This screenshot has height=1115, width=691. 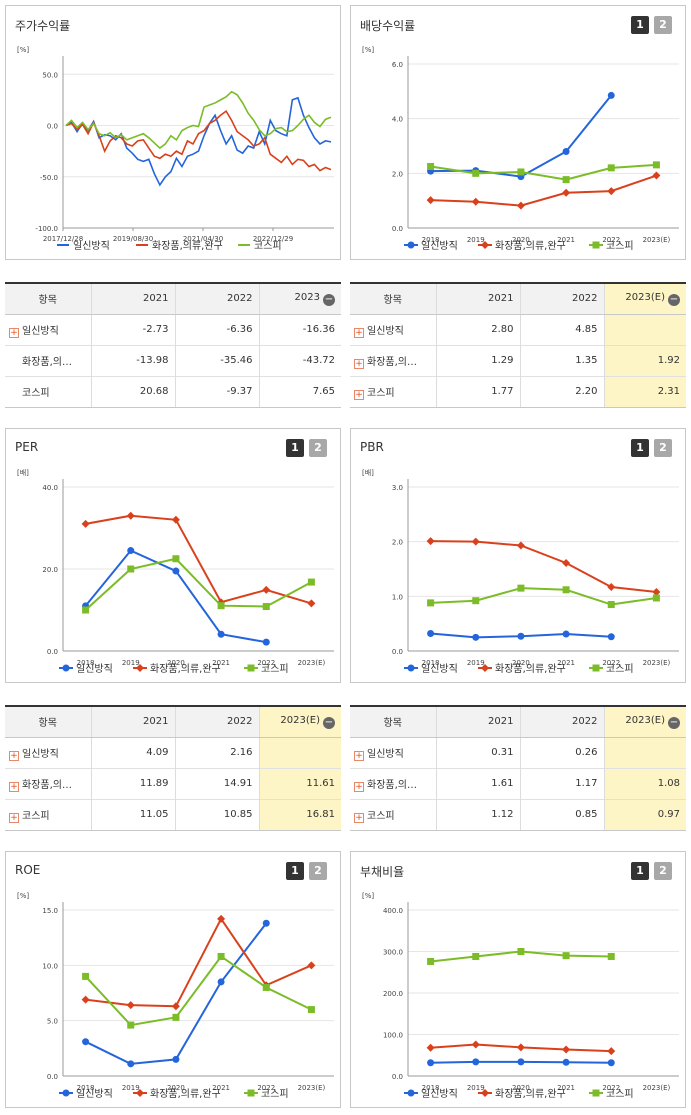 I want to click on row-label: 코스피, so click(x=381, y=393).